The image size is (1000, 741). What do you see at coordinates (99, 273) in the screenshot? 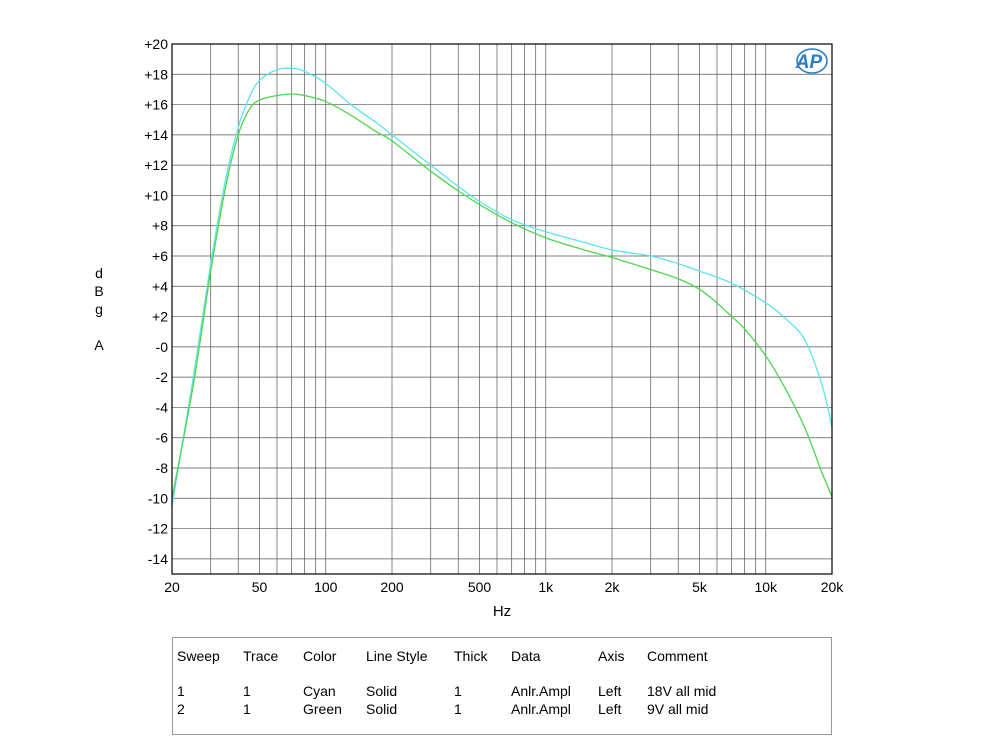
I see `y-axis-label-line-1: d` at bounding box center [99, 273].